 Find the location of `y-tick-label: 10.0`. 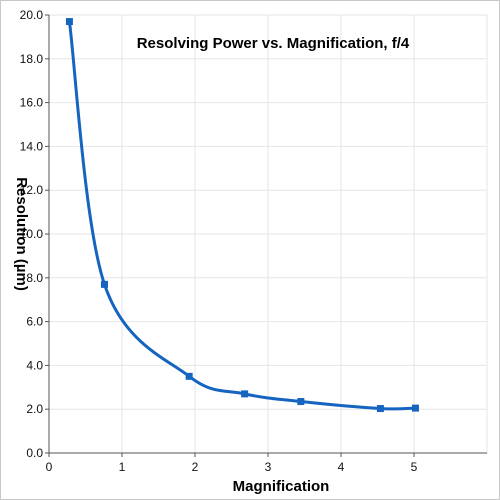

y-tick-label: 10.0 is located at coordinates (32, 234).